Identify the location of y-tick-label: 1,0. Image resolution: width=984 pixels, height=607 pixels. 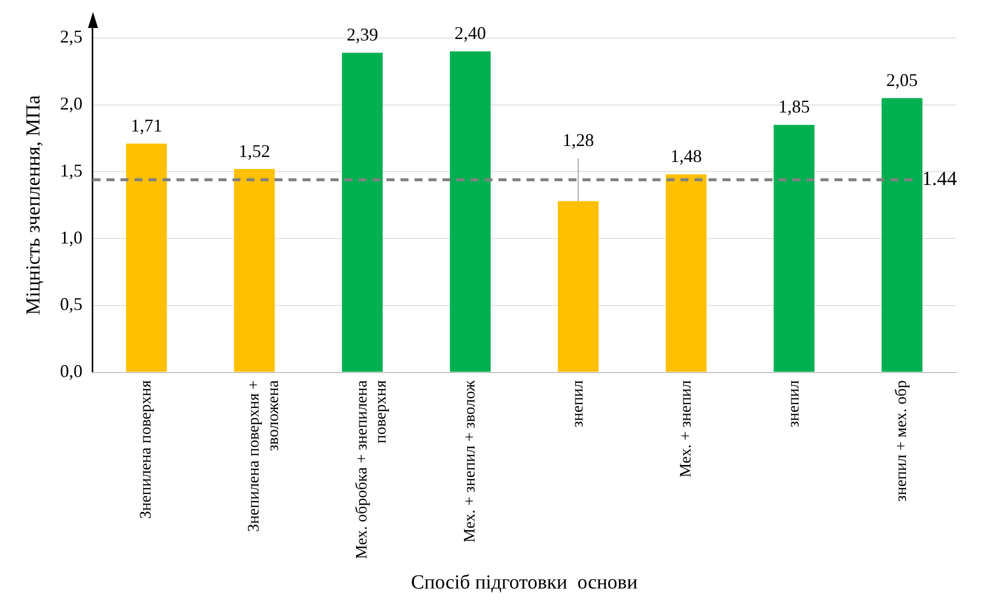
(71, 237).